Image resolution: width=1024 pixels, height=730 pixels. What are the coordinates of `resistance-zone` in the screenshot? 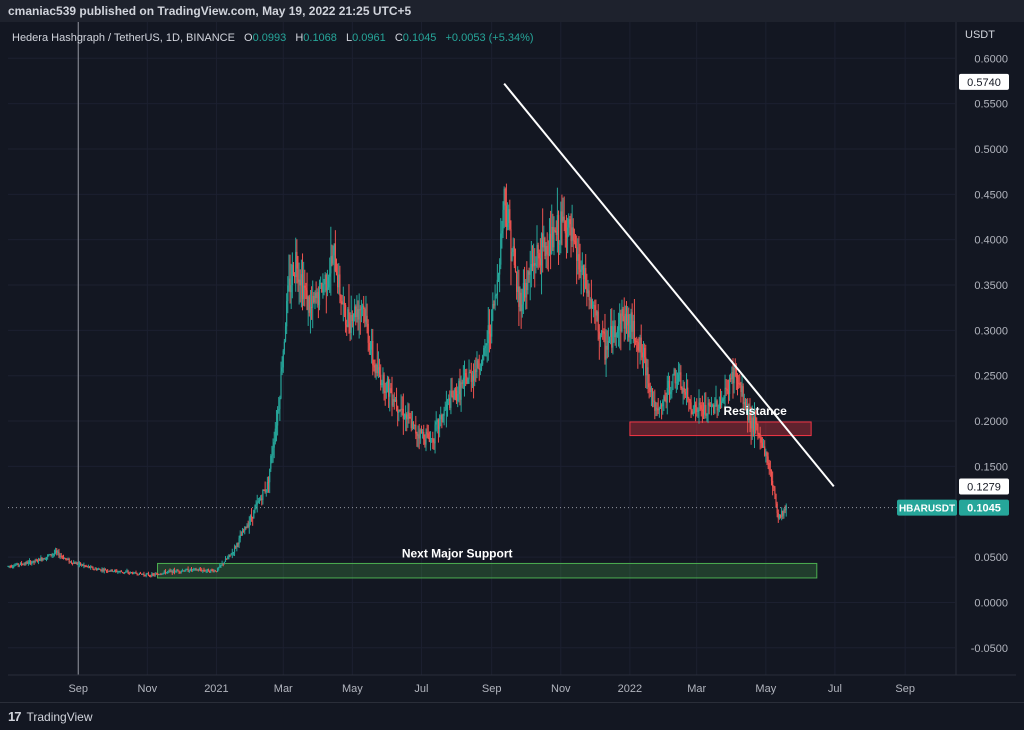 It's located at (720, 429).